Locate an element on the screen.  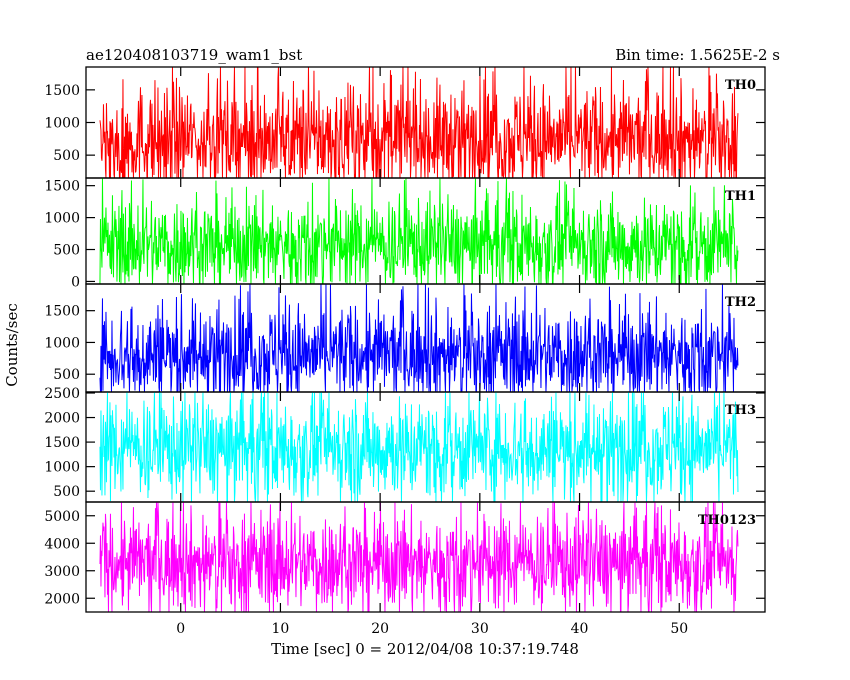
panel-label: TH2 is located at coordinates (740, 302).